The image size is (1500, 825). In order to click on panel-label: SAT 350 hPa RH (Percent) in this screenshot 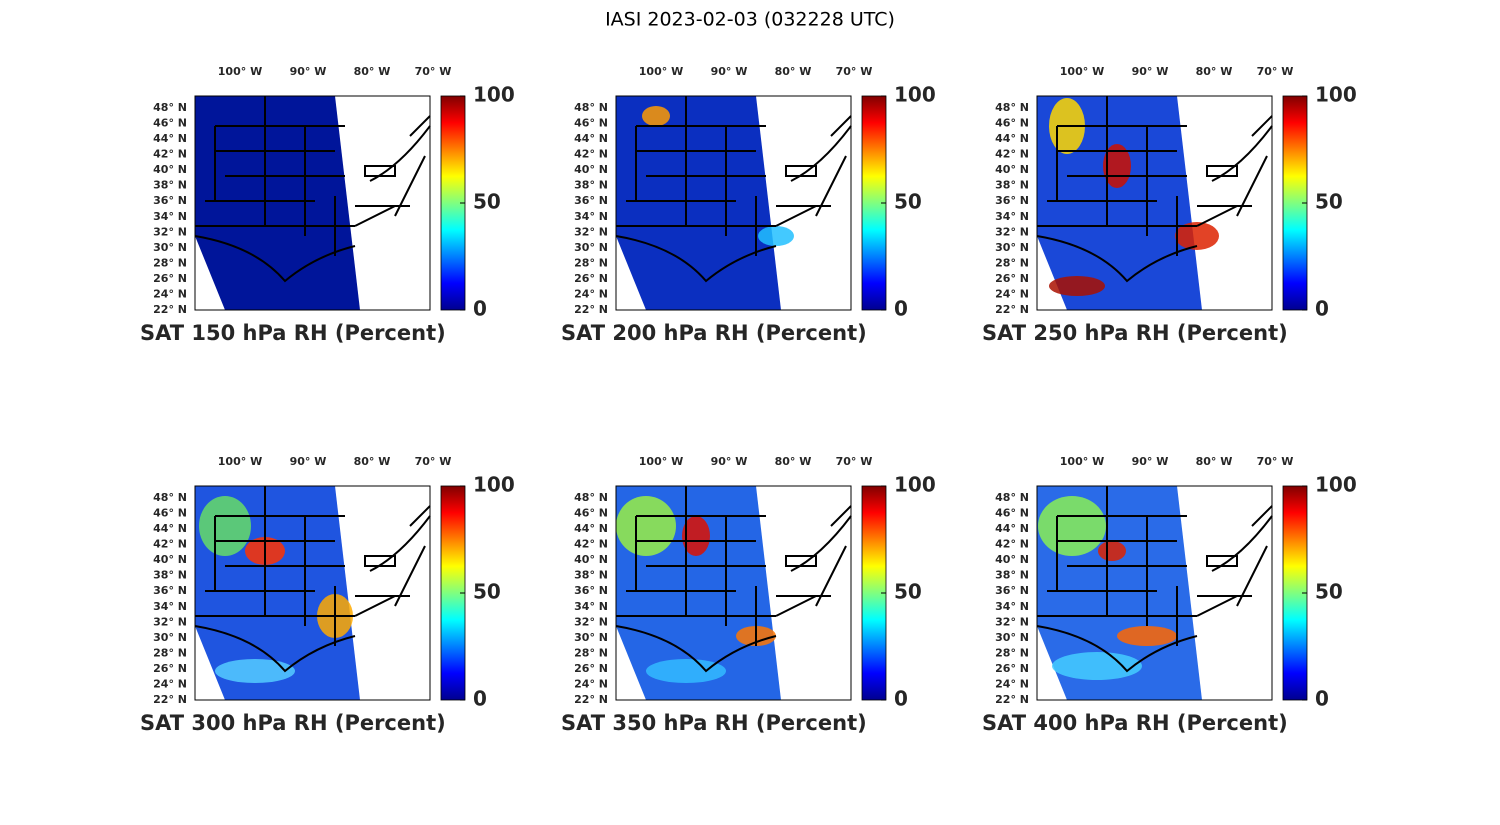, I will do `click(714, 723)`.